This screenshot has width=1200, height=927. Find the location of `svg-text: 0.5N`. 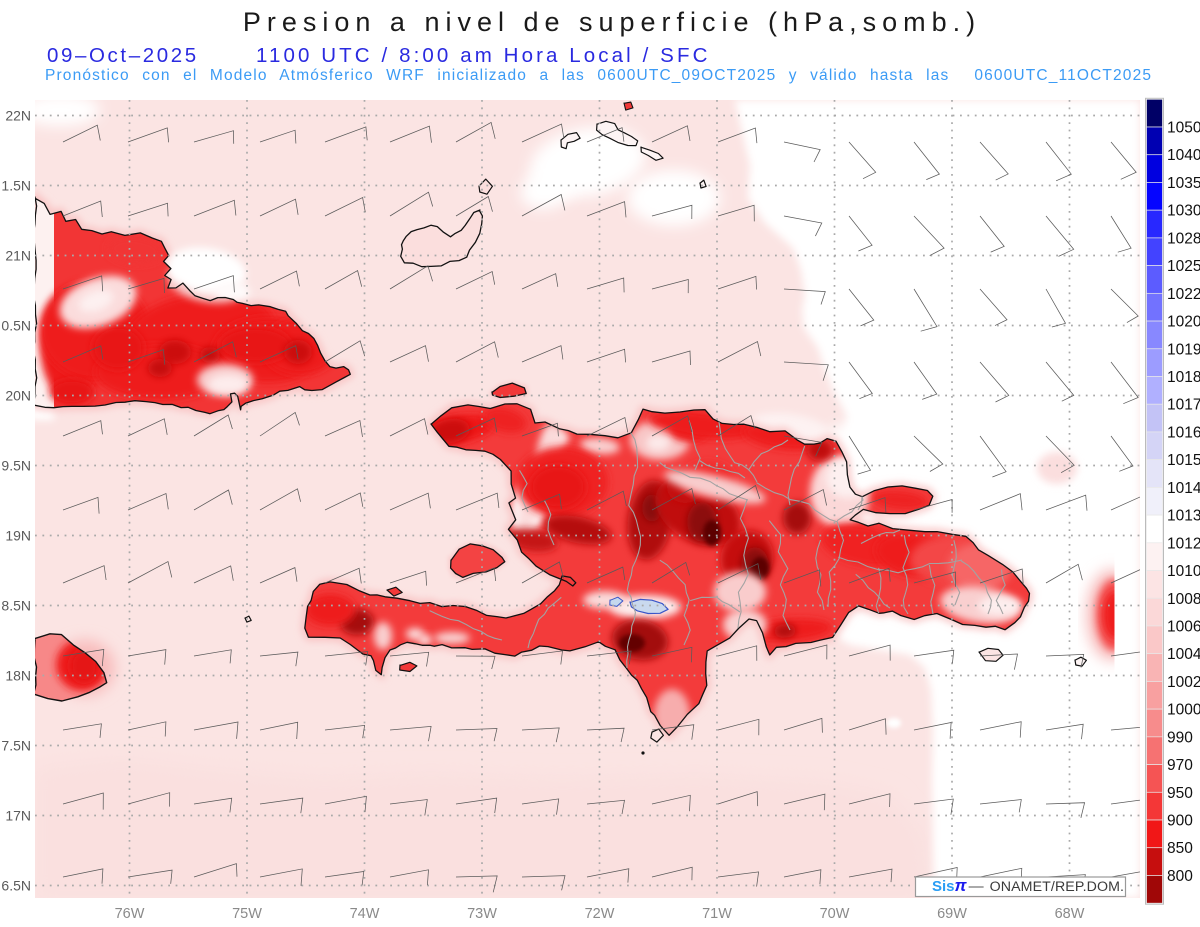

svg-text: 0.5N is located at coordinates (16, 326).